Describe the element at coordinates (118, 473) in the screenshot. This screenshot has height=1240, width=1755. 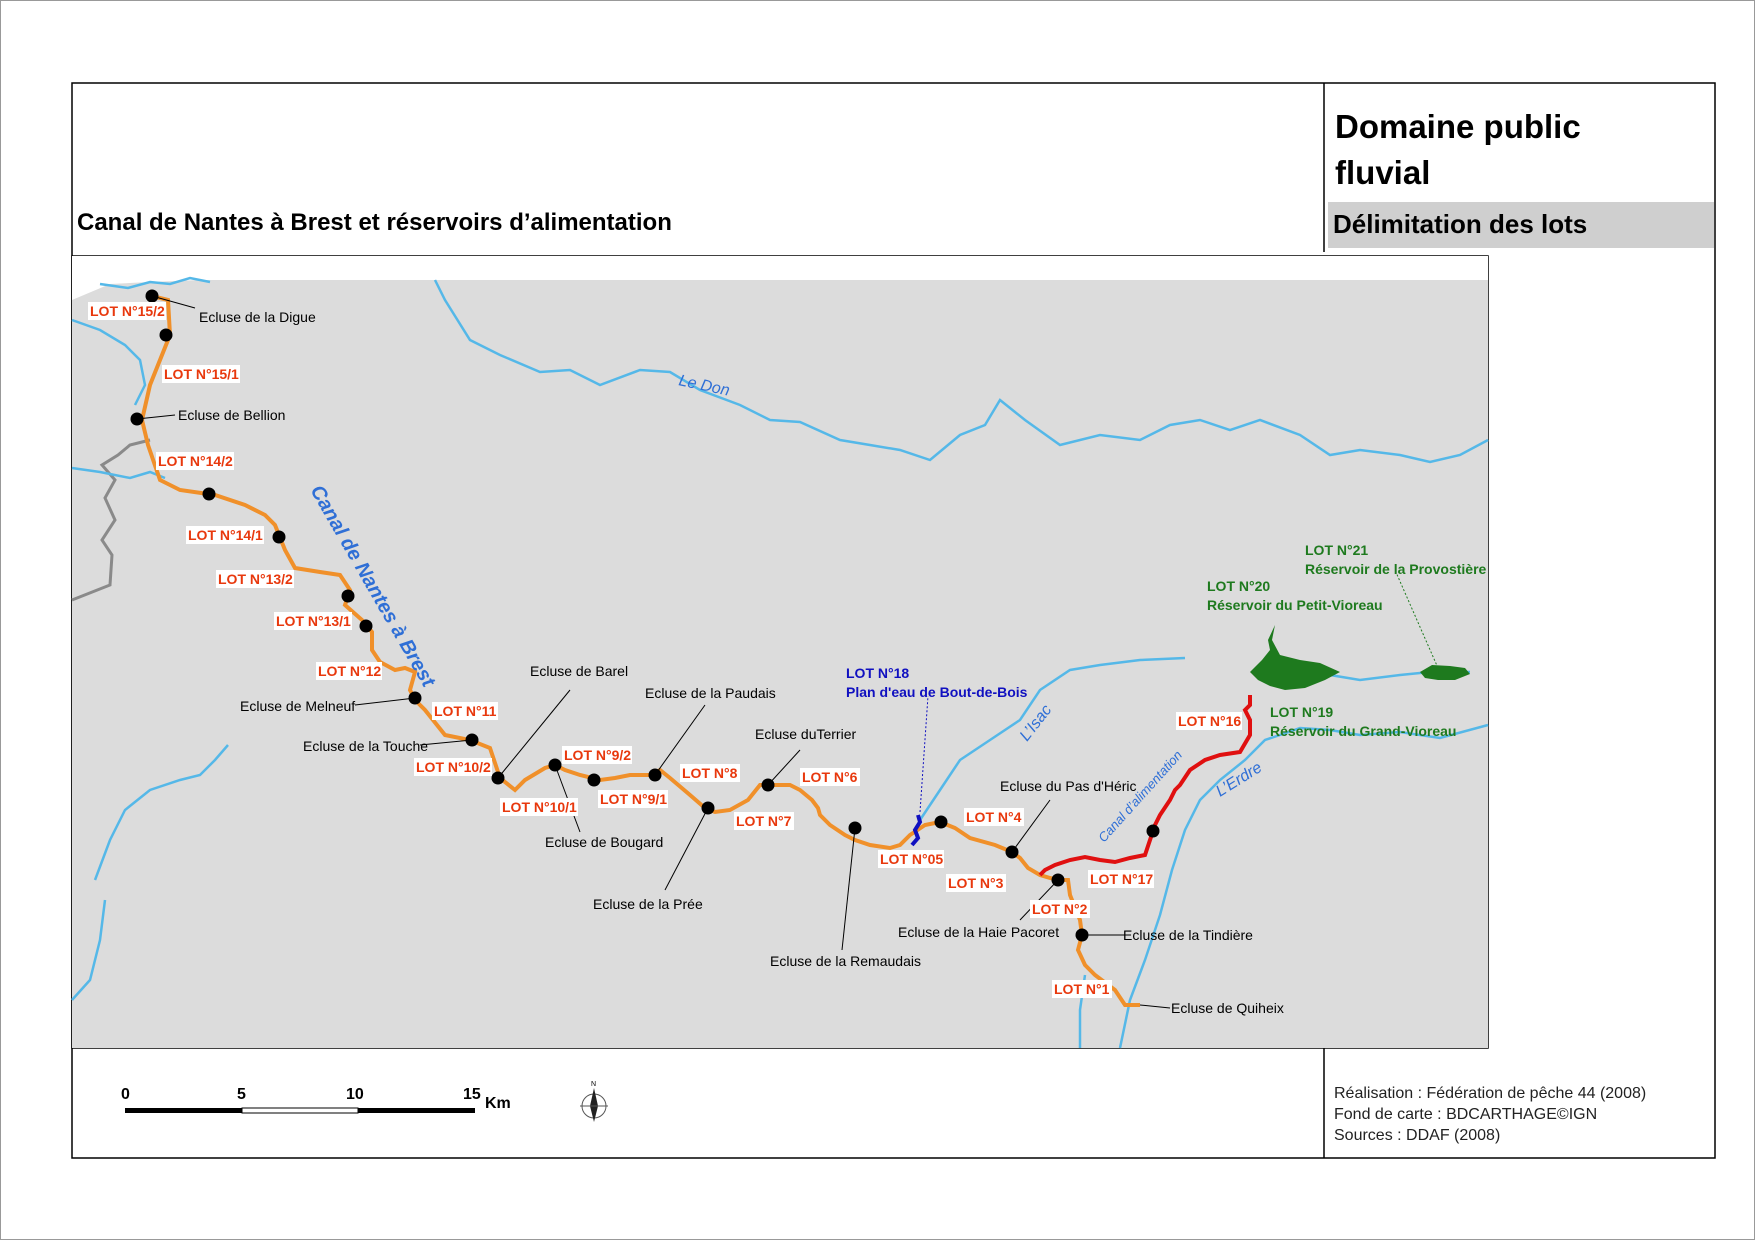
I see `river-west` at that location.